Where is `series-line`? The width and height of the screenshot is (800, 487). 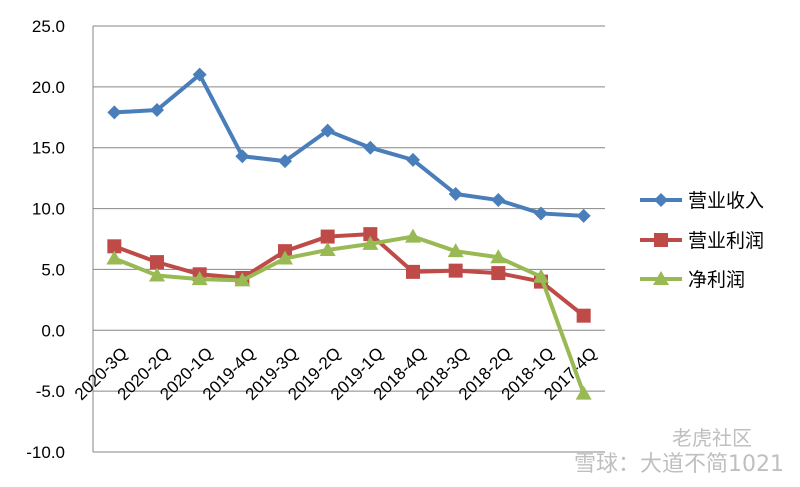 series-line is located at coordinates (349, 275).